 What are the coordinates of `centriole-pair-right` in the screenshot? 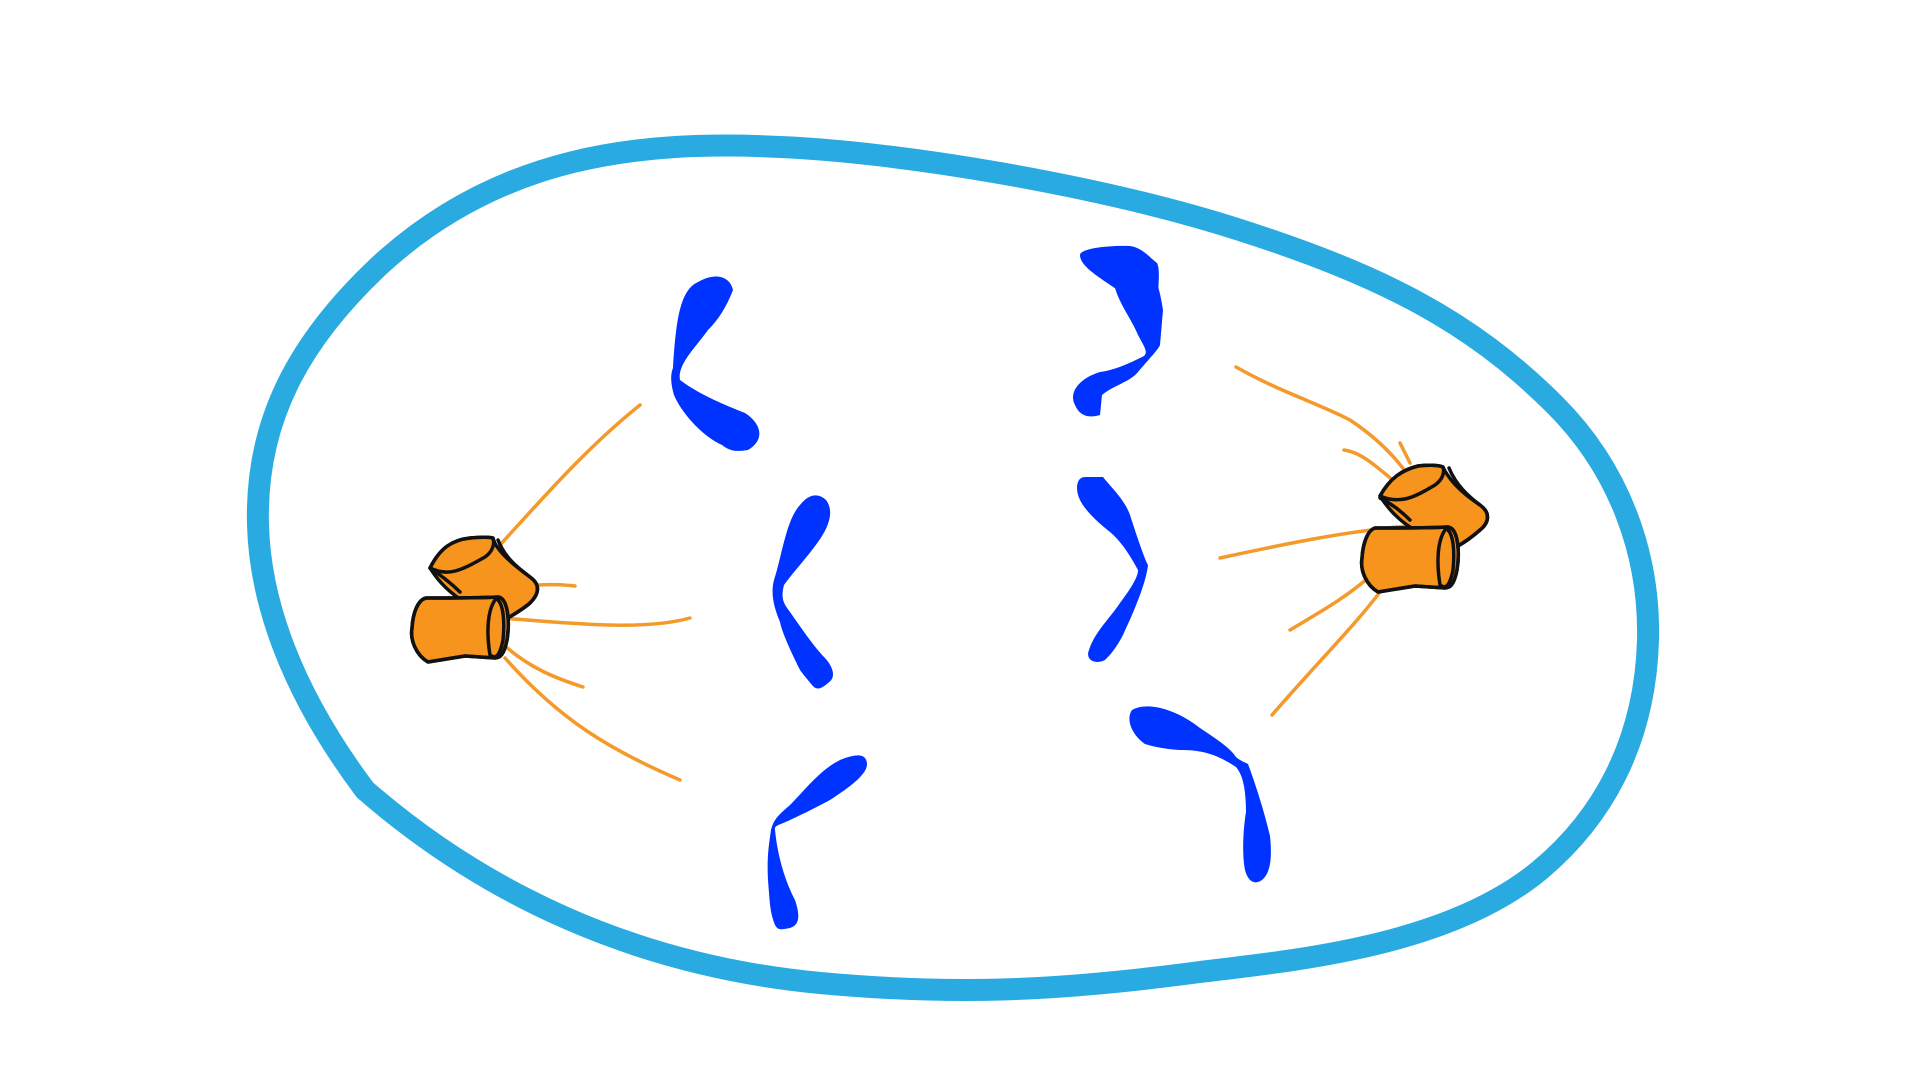 It's located at (1424, 528).